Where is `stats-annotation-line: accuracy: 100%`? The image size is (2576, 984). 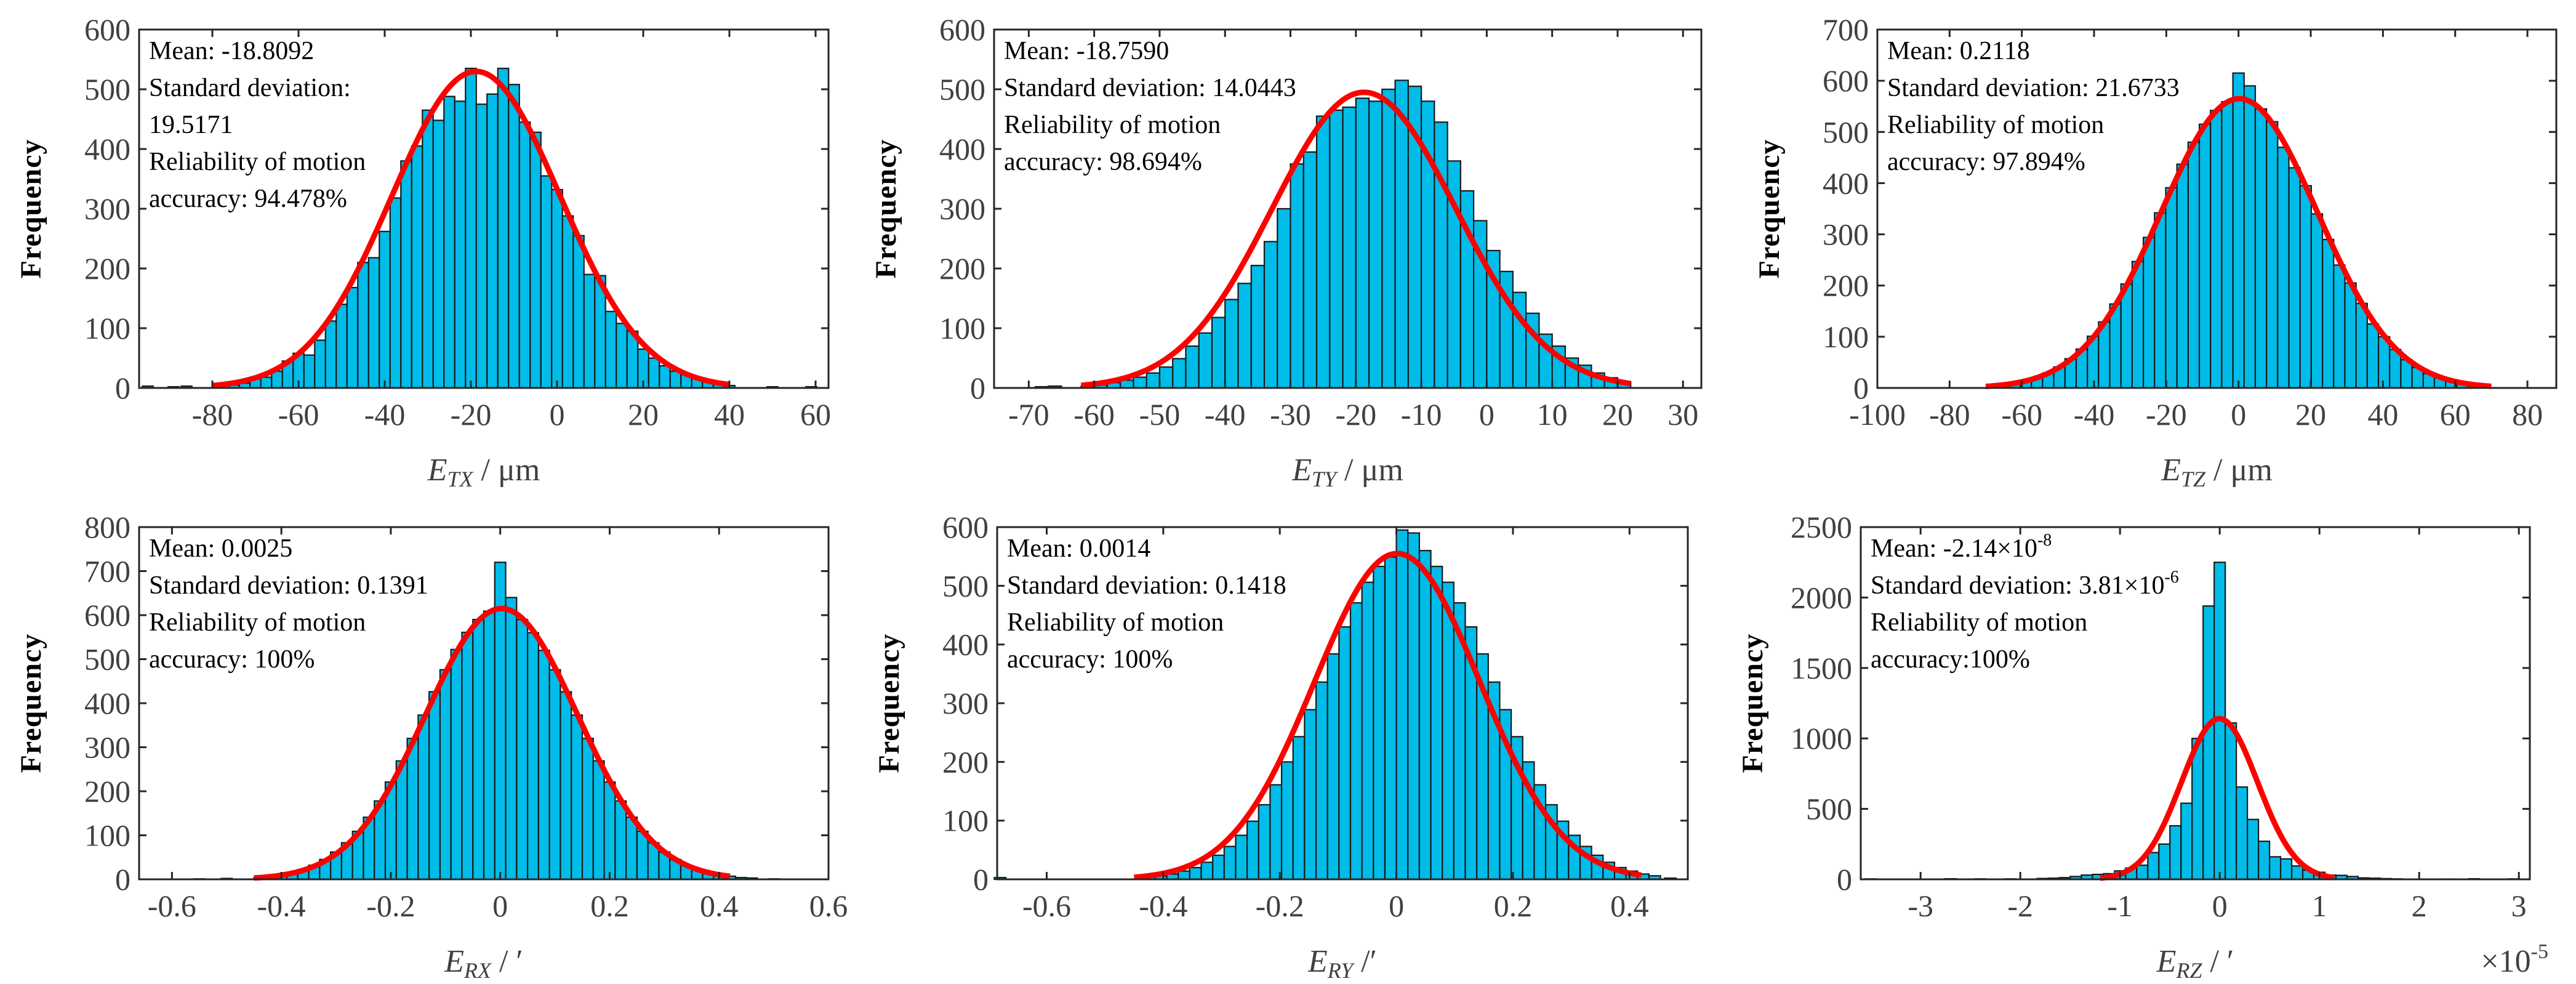
stats-annotation-line: accuracy: 100% is located at coordinates (232, 659).